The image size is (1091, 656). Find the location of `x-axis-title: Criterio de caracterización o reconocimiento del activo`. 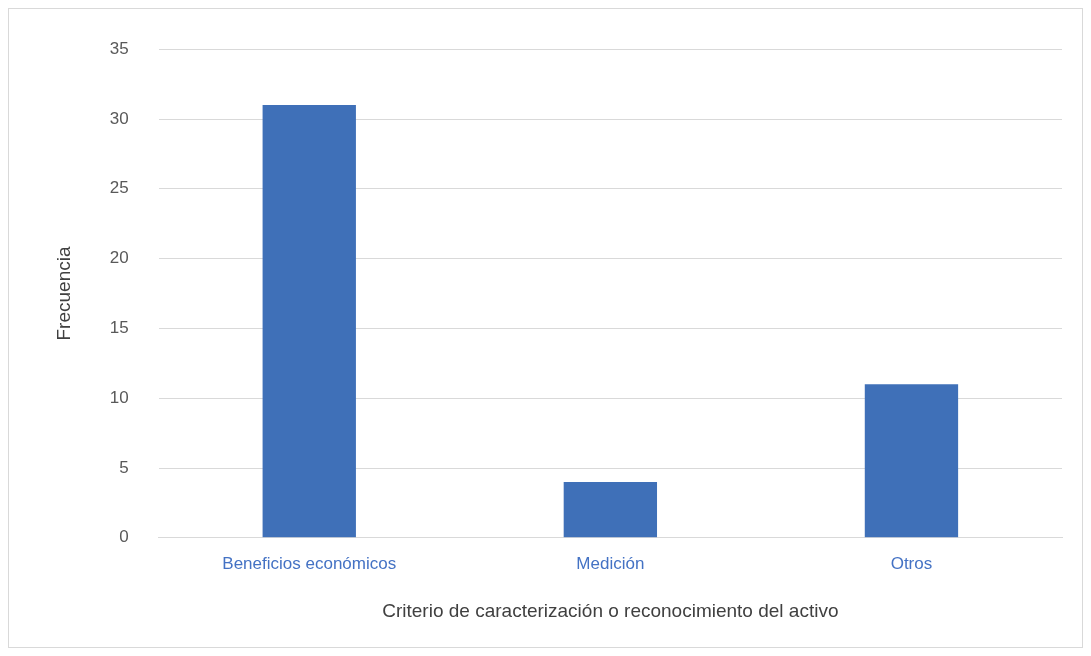

x-axis-title: Criterio de caracterización o reconocimiento del activo is located at coordinates (610, 610).